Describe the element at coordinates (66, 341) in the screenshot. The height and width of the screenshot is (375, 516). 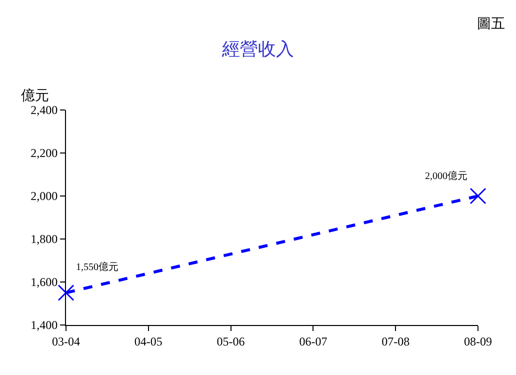
I see `x-tick-label: 03-04` at that location.